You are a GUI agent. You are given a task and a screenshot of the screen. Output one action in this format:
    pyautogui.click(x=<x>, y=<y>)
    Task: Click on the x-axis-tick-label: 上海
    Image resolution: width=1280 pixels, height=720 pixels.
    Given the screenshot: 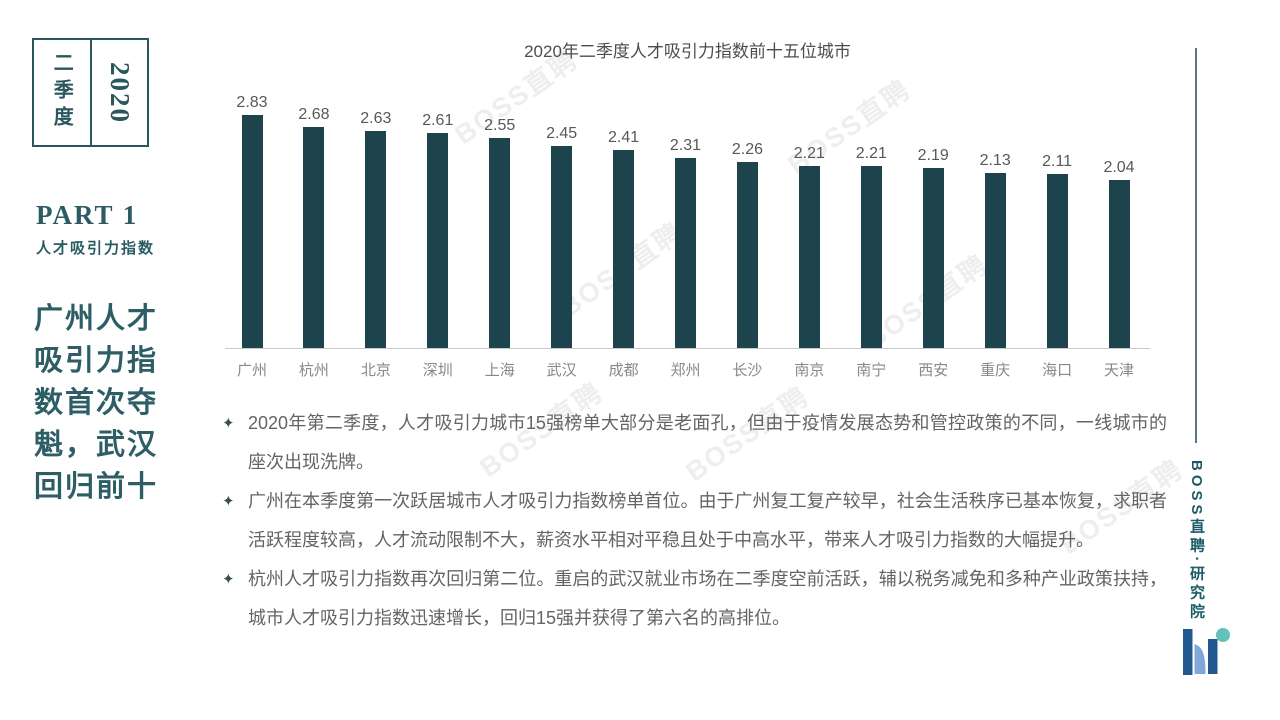 What is the action you would take?
    pyautogui.click(x=499, y=370)
    